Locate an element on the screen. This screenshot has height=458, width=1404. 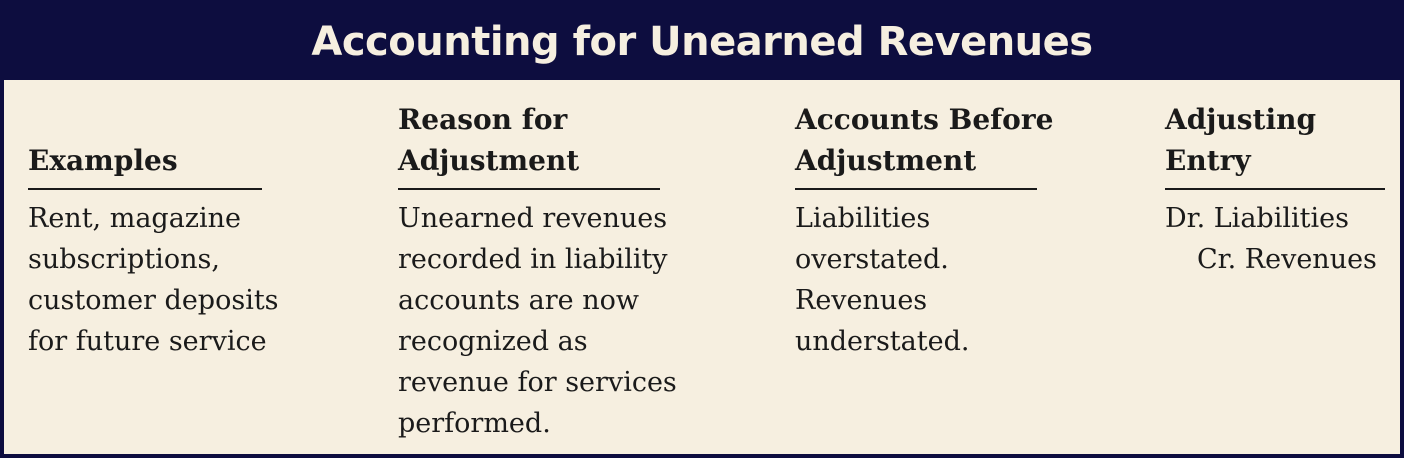
body-line: Revenues is located at coordinates (861, 300).